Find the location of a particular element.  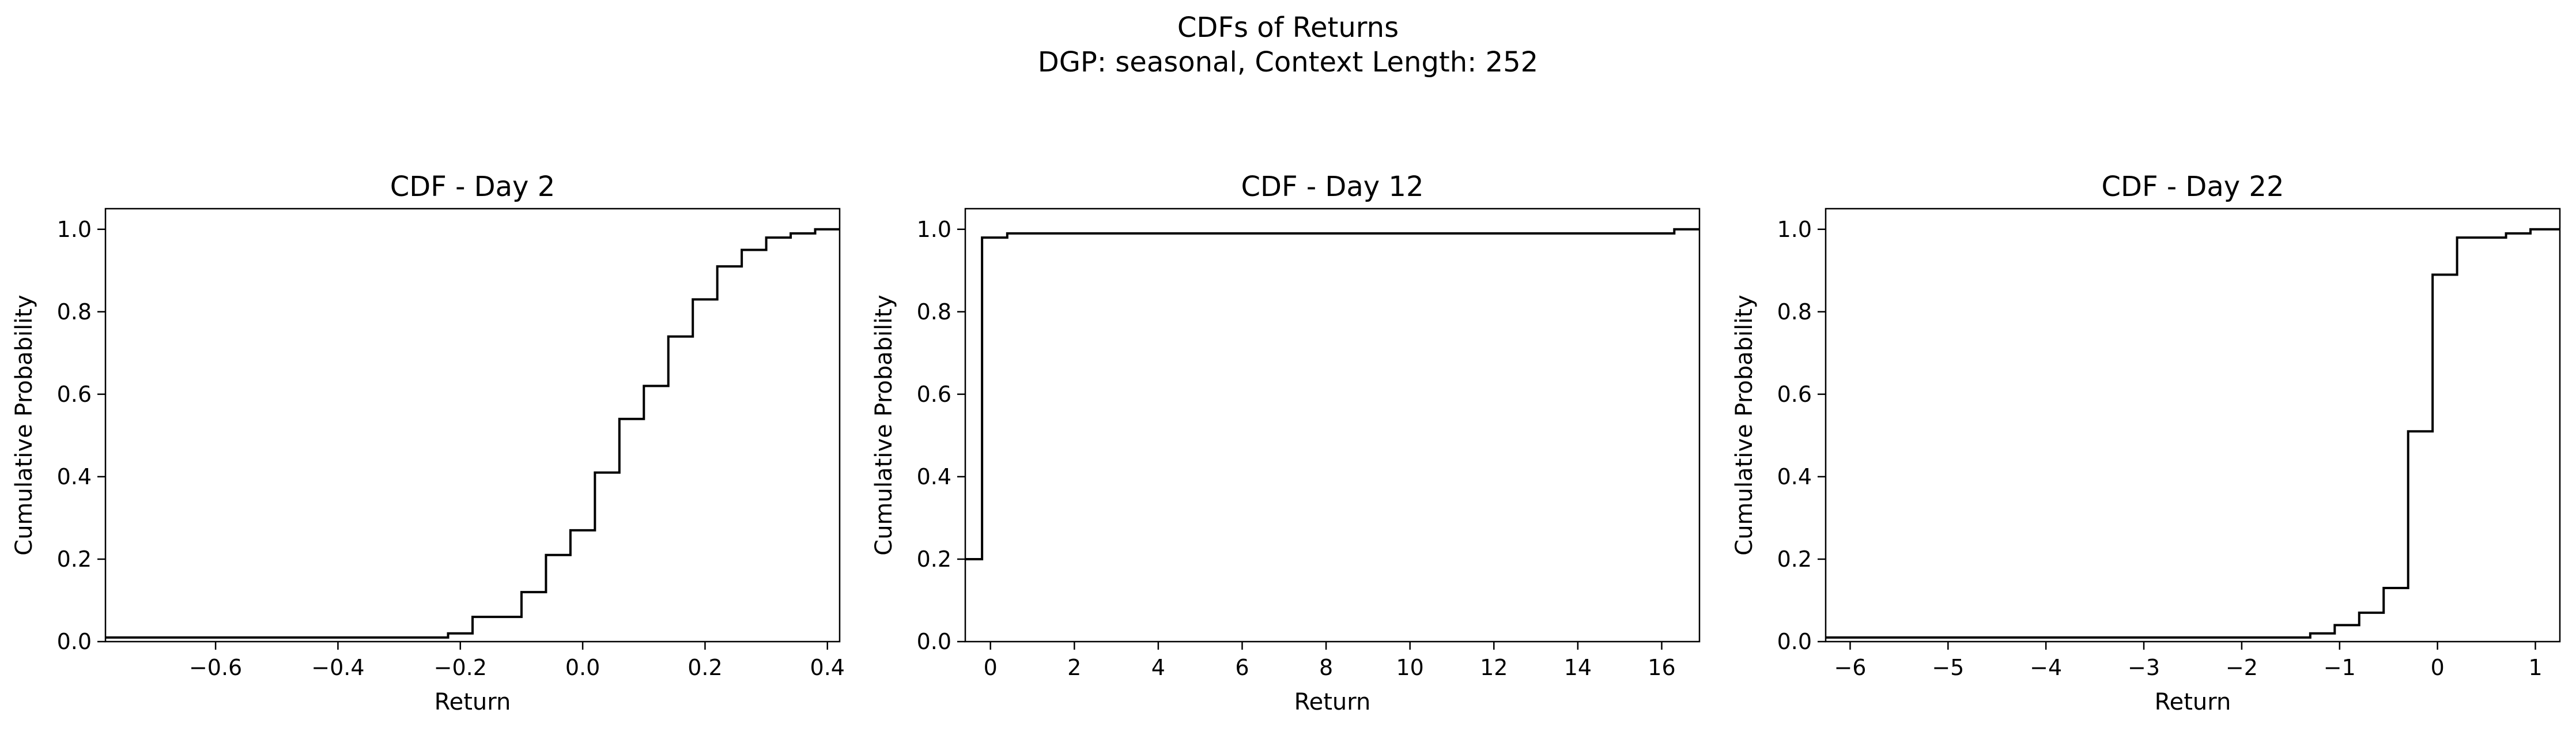

x-tick-label: −2 is located at coordinates (2242, 667).